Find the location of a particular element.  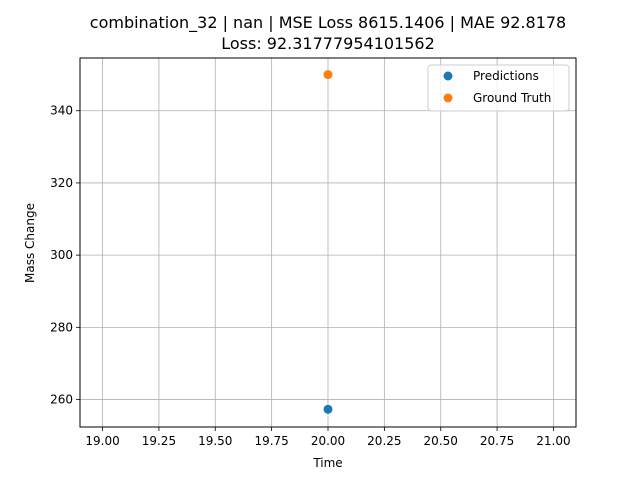

y-tick-label: 300 is located at coordinates (61, 255).